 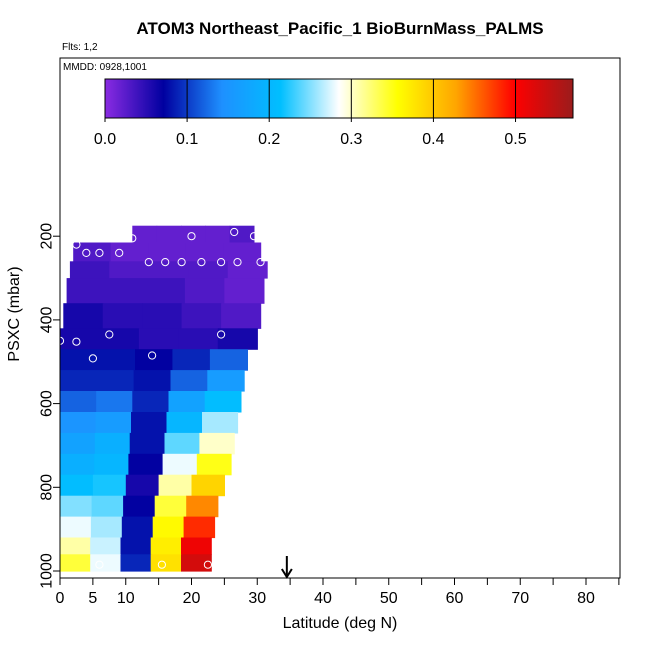 What do you see at coordinates (47, 236) in the screenshot?
I see `y-tick-label: 200` at bounding box center [47, 236].